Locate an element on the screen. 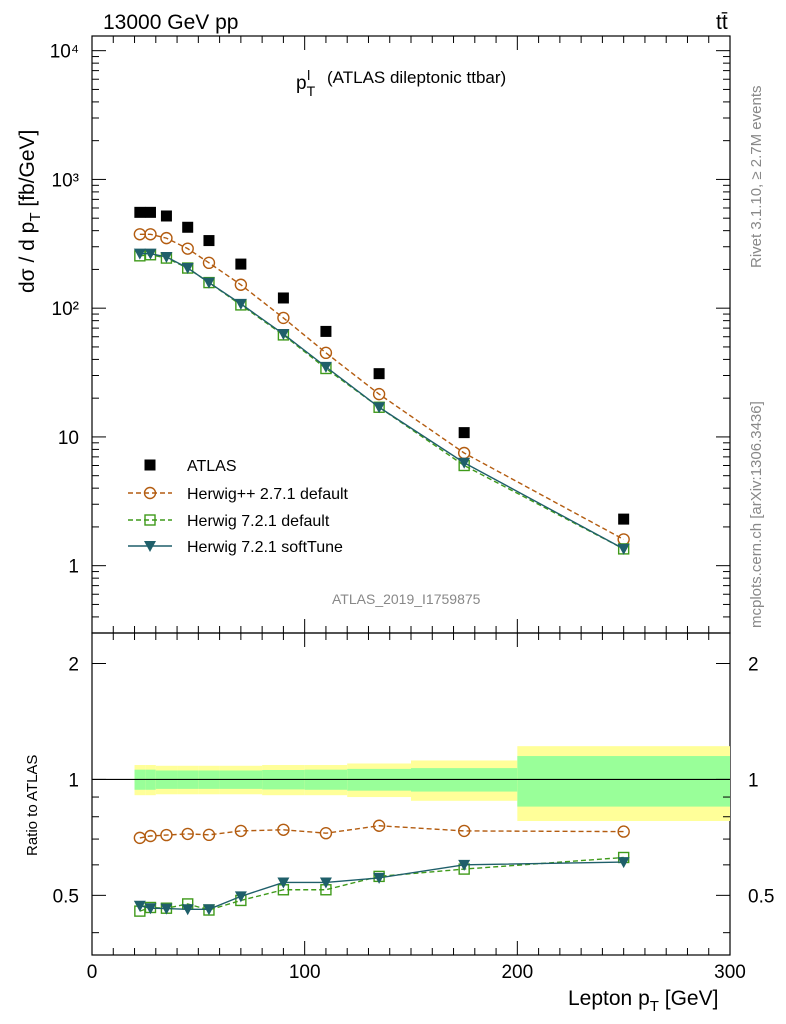  x-tick-label: 300 is located at coordinates (730, 972).